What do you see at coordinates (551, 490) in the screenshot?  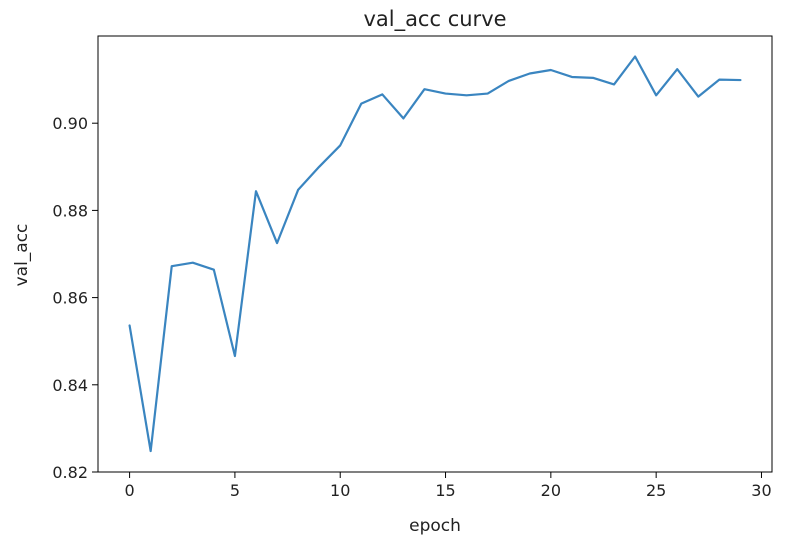 I see `x-tick-label-20: 20` at bounding box center [551, 490].